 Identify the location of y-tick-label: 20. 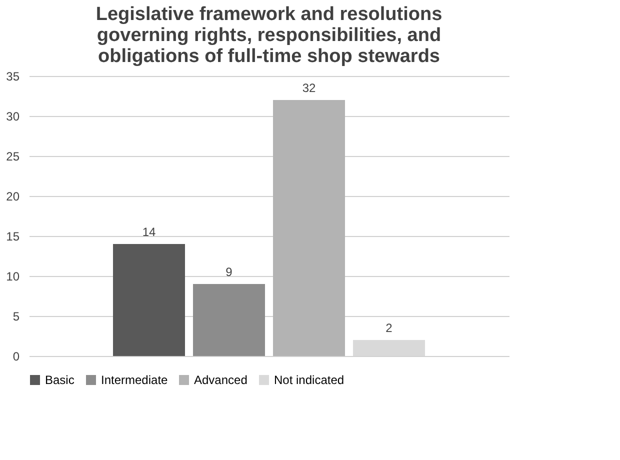
(13, 197).